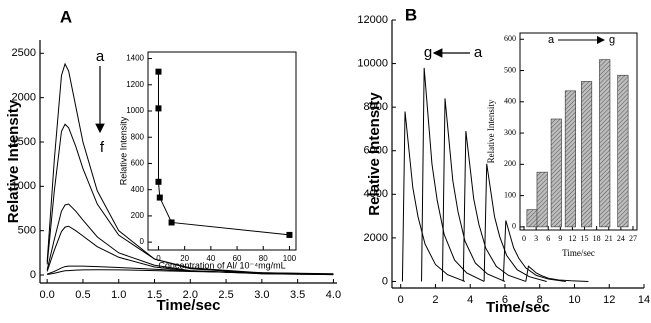  Describe the element at coordinates (597, 238) in the screenshot. I see `x-tick-label: 18` at that location.